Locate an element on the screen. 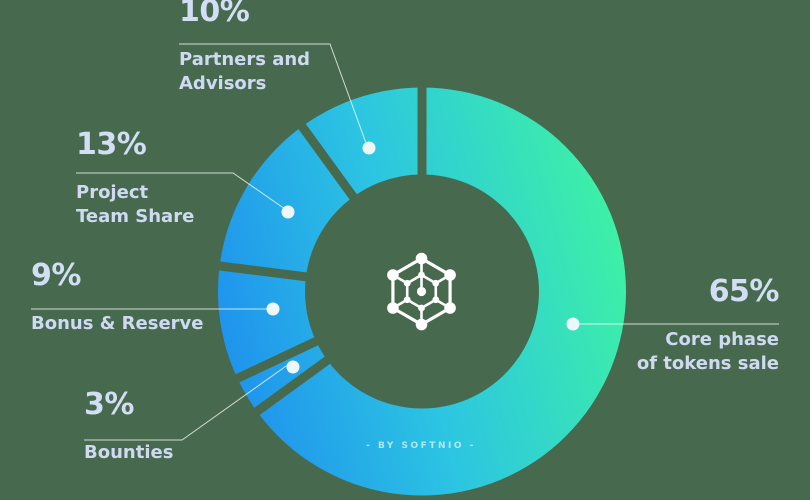 The width and height of the screenshot is (810, 500). percent-value: 10% is located at coordinates (214, 14).